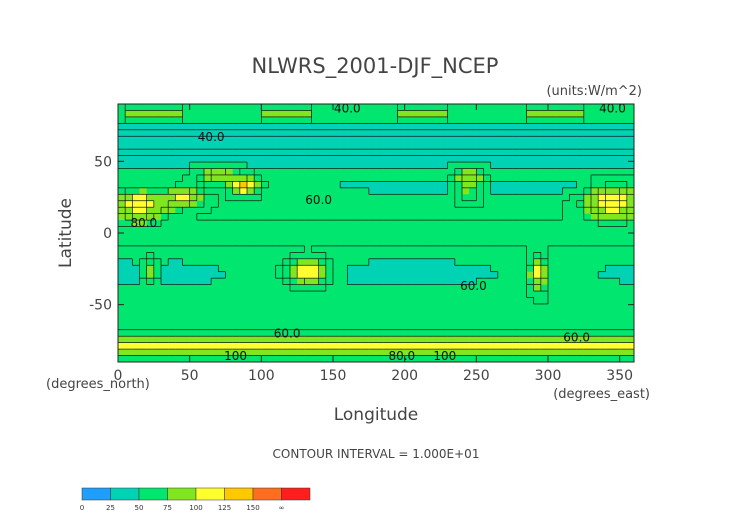  Describe the element at coordinates (82, 508) in the screenshot. I see `colorbar-label: 0` at that location.